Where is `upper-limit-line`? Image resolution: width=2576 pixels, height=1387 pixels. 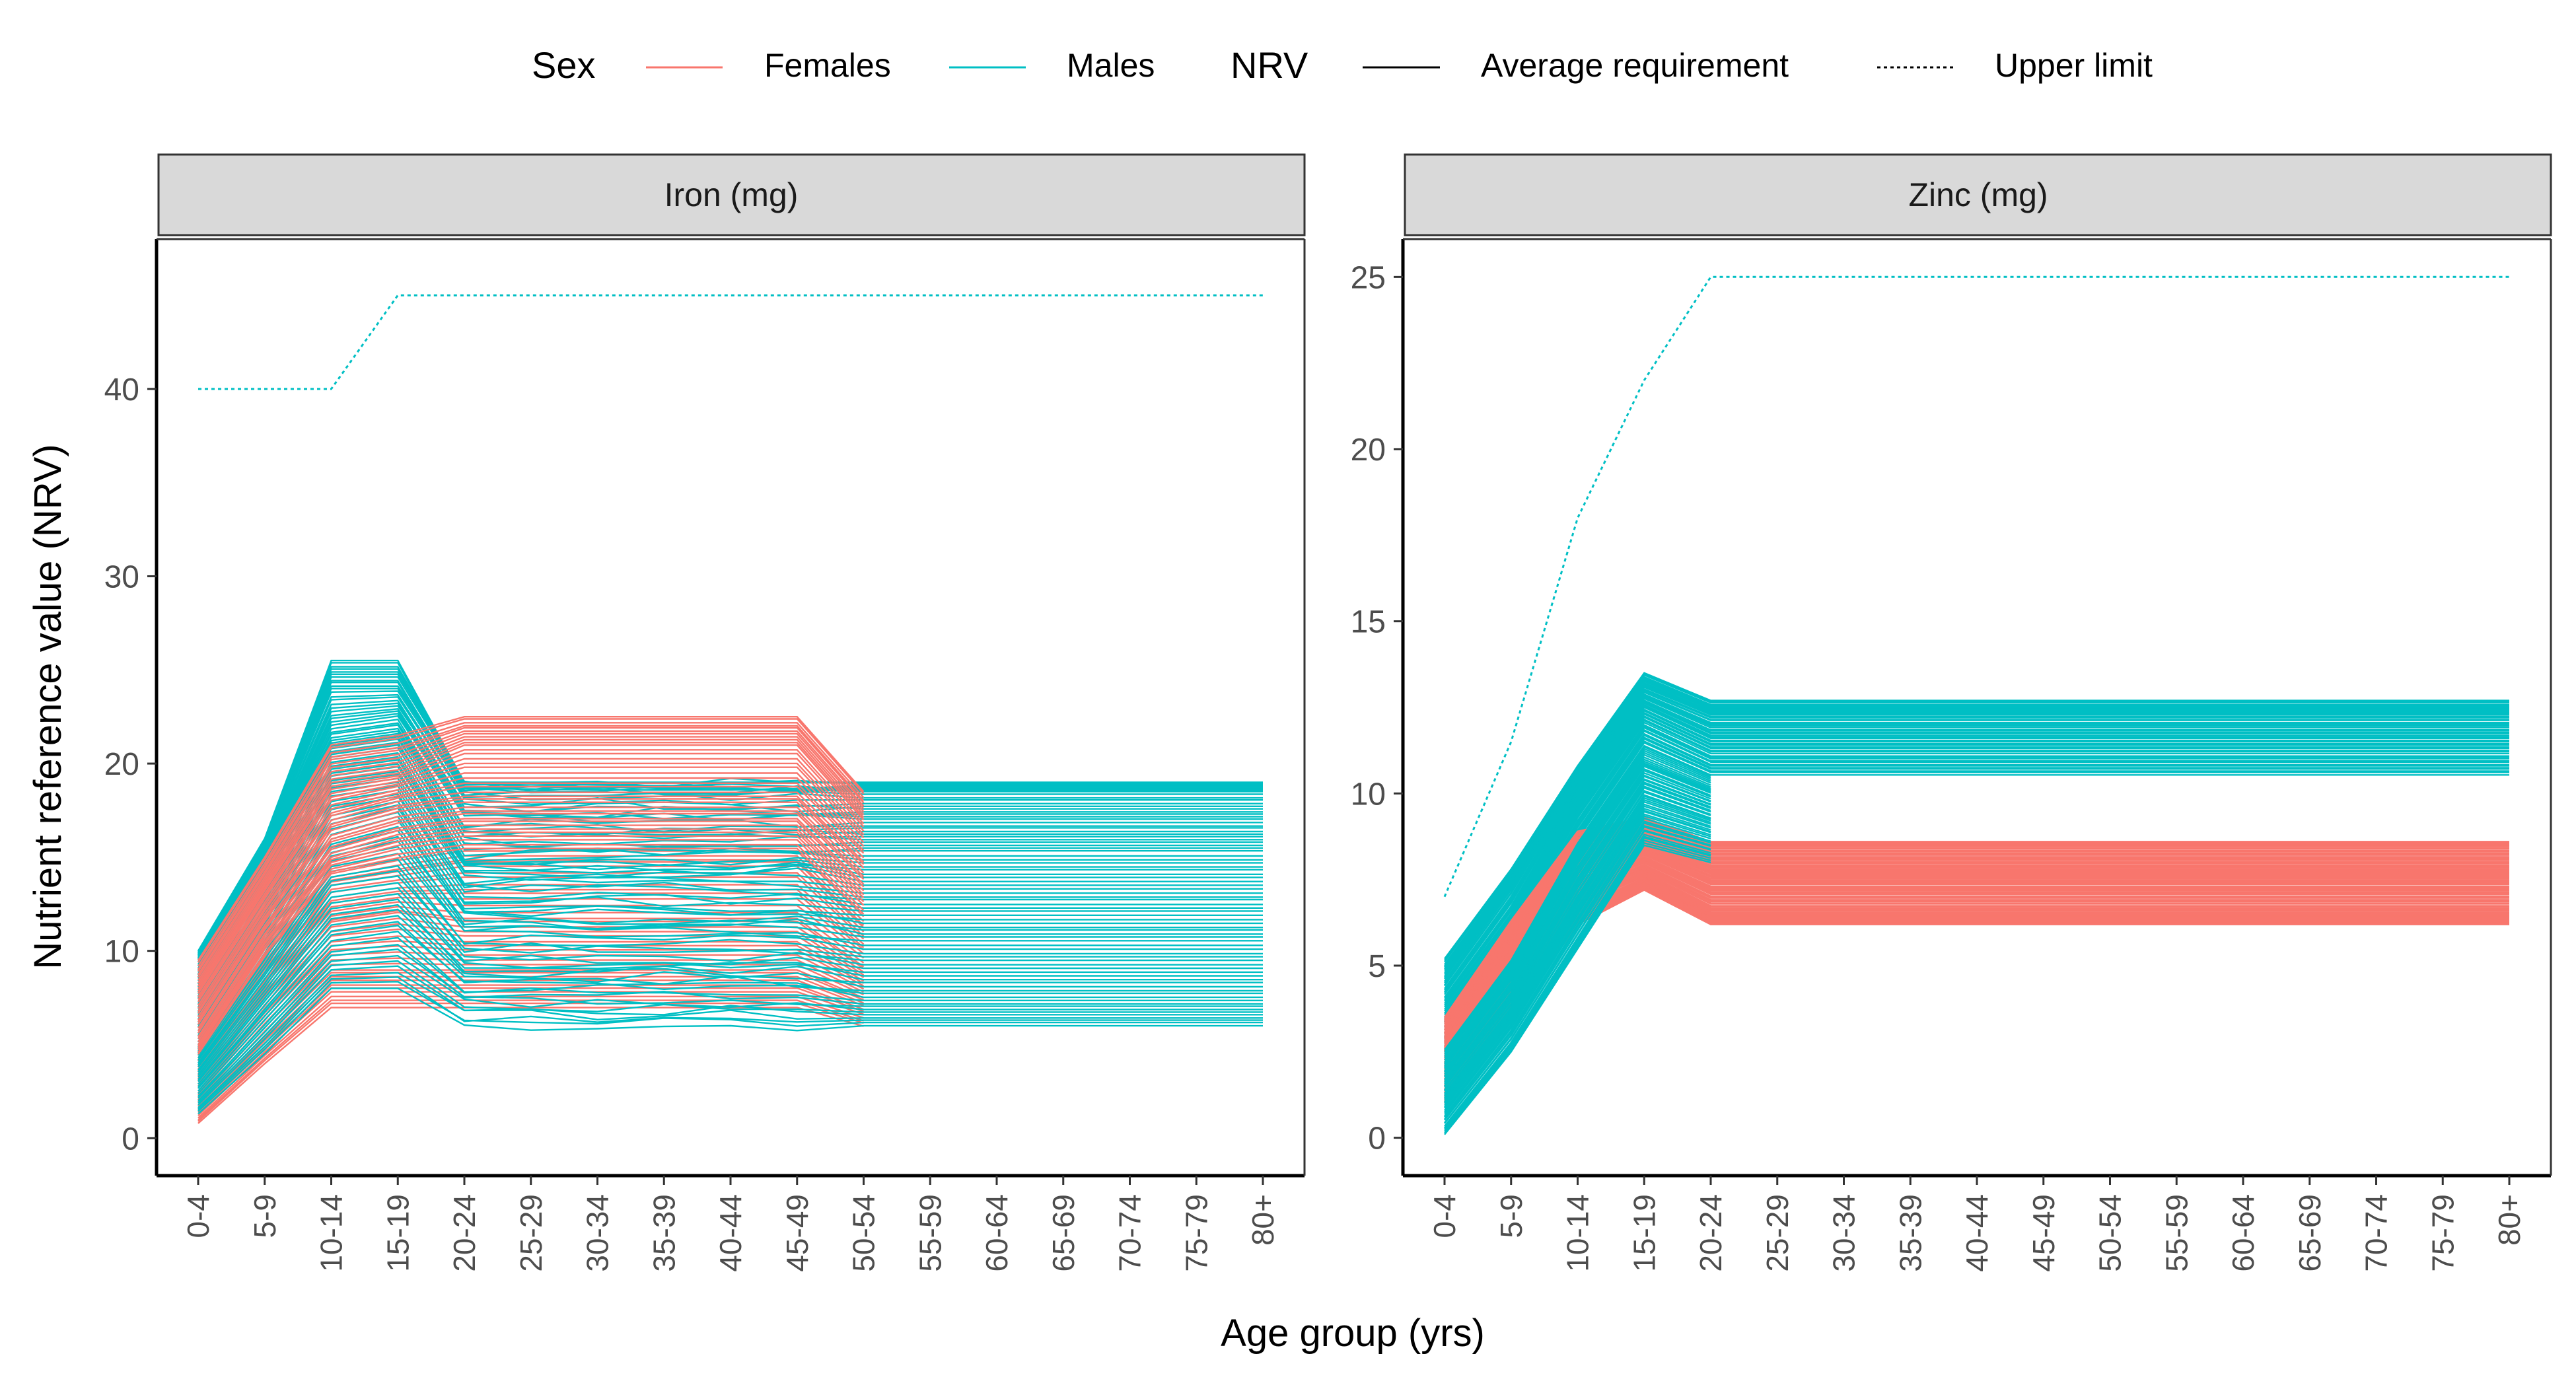 upper-limit-line is located at coordinates (731, 342).